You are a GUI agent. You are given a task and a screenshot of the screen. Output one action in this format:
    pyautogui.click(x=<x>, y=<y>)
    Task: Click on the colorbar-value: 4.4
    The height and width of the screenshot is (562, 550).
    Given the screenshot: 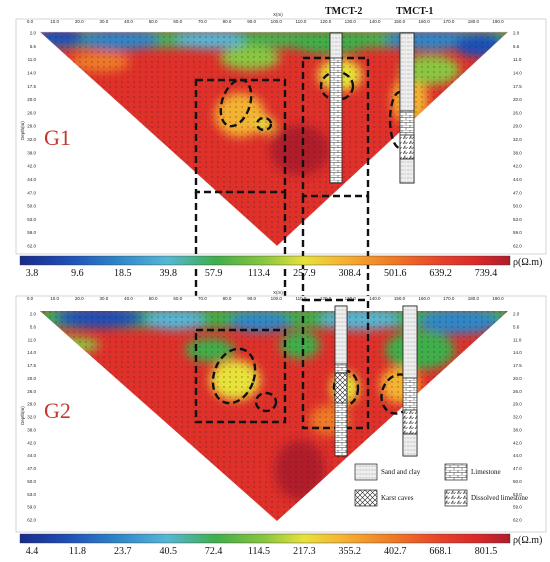 What is the action you would take?
    pyautogui.click(x=32, y=551)
    